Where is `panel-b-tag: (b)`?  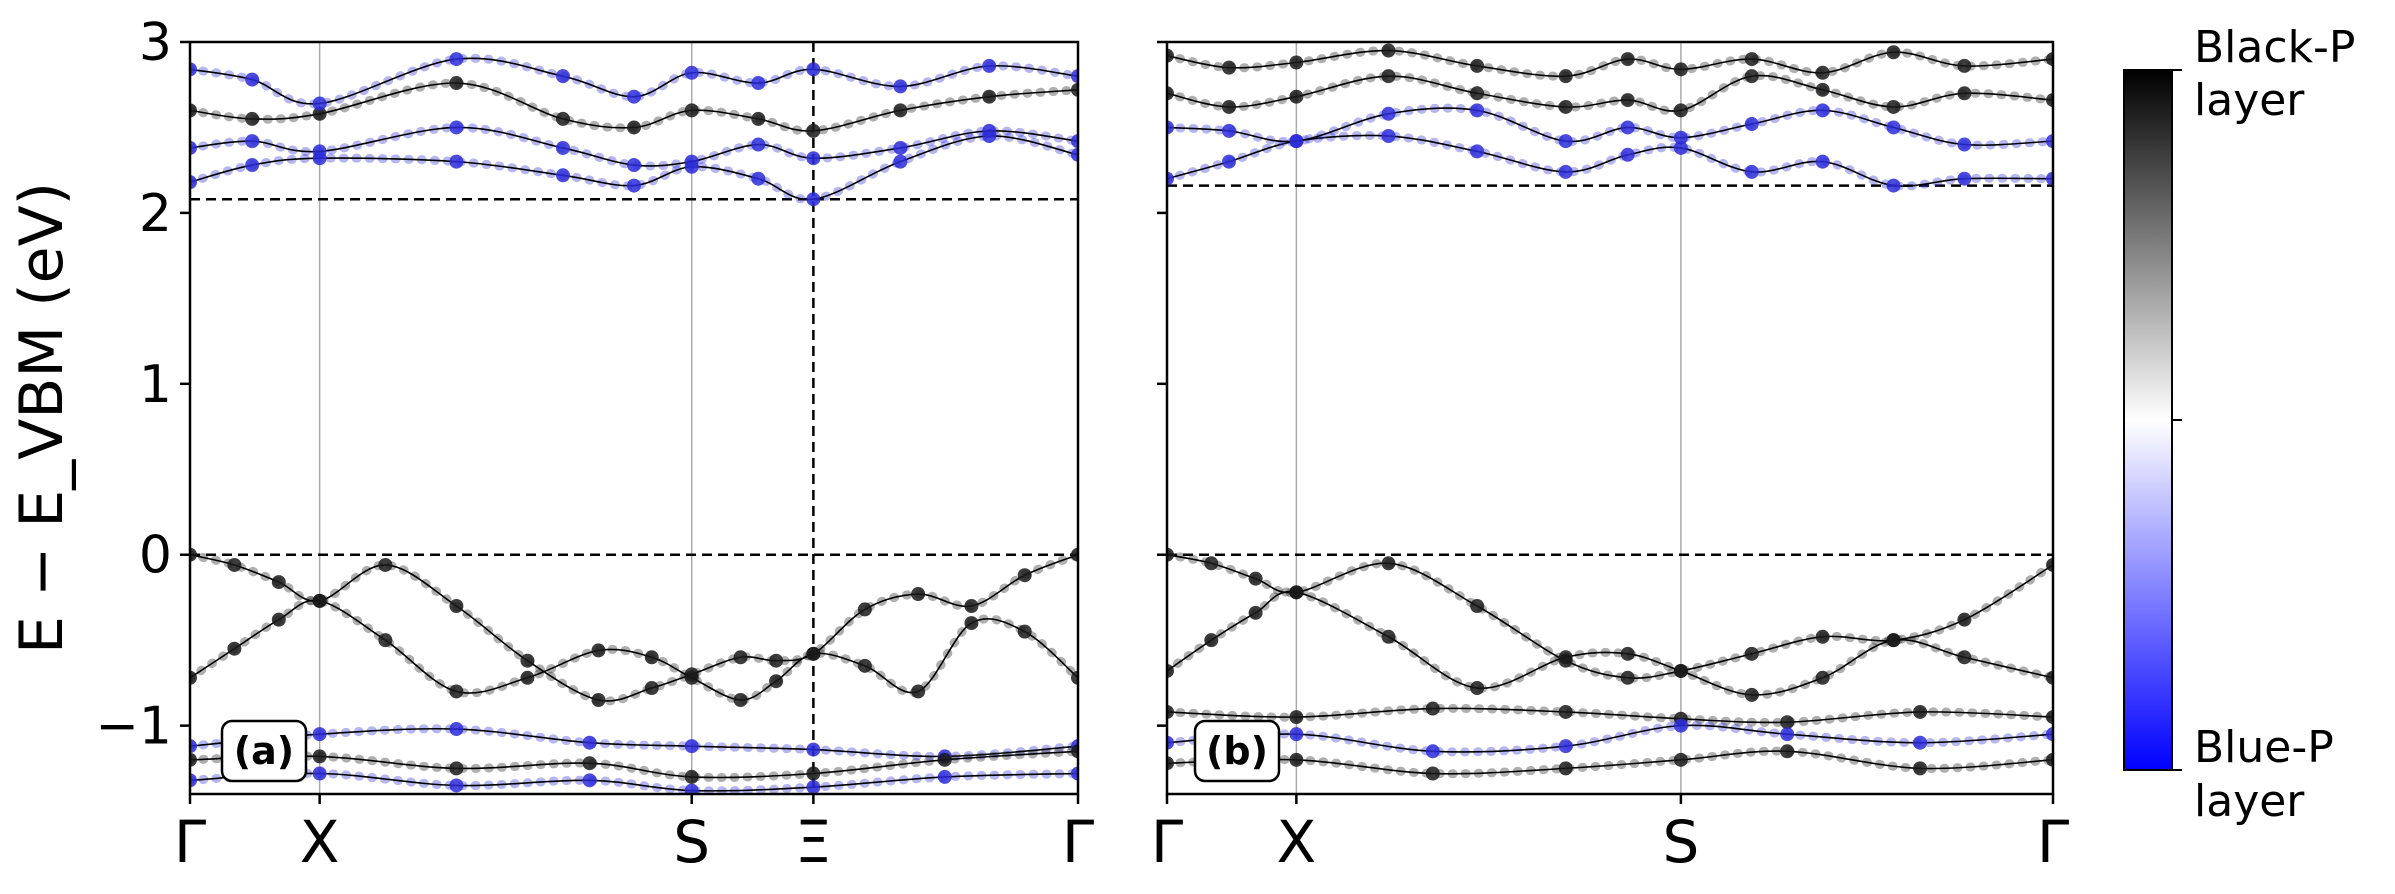 panel-b-tag: (b) is located at coordinates (1237, 751).